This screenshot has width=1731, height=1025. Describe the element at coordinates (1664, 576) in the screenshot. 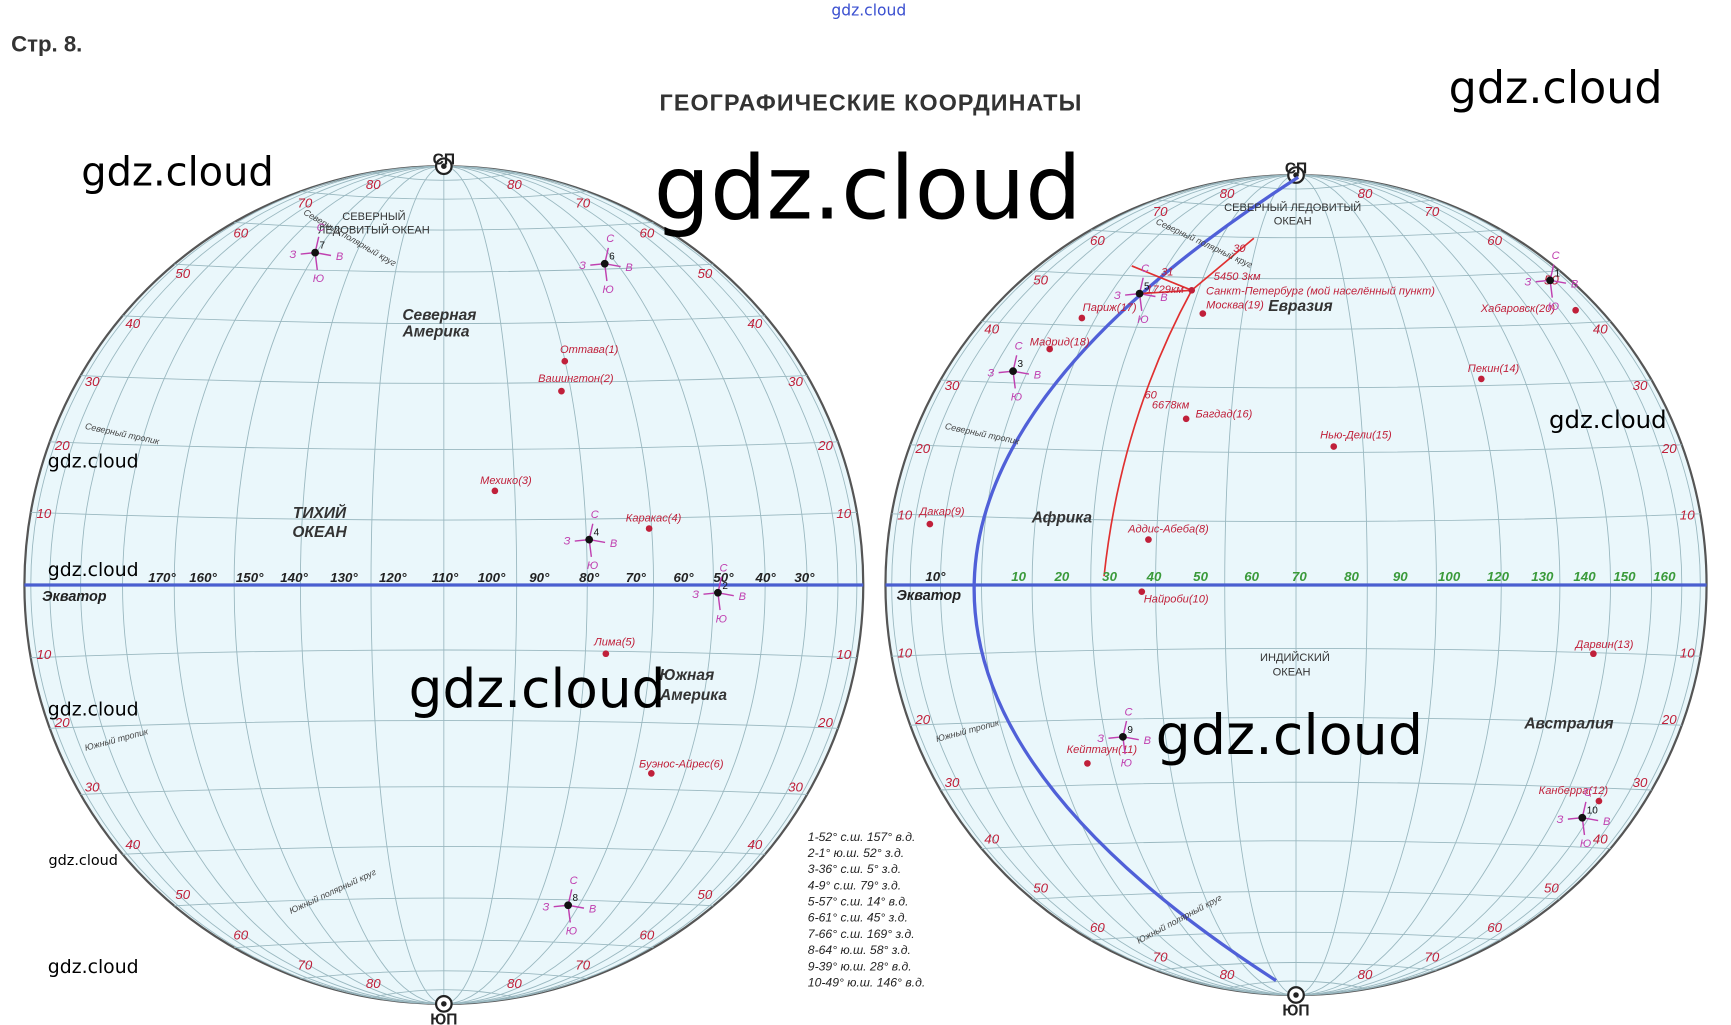

I see `meridian-label: 160` at that location.